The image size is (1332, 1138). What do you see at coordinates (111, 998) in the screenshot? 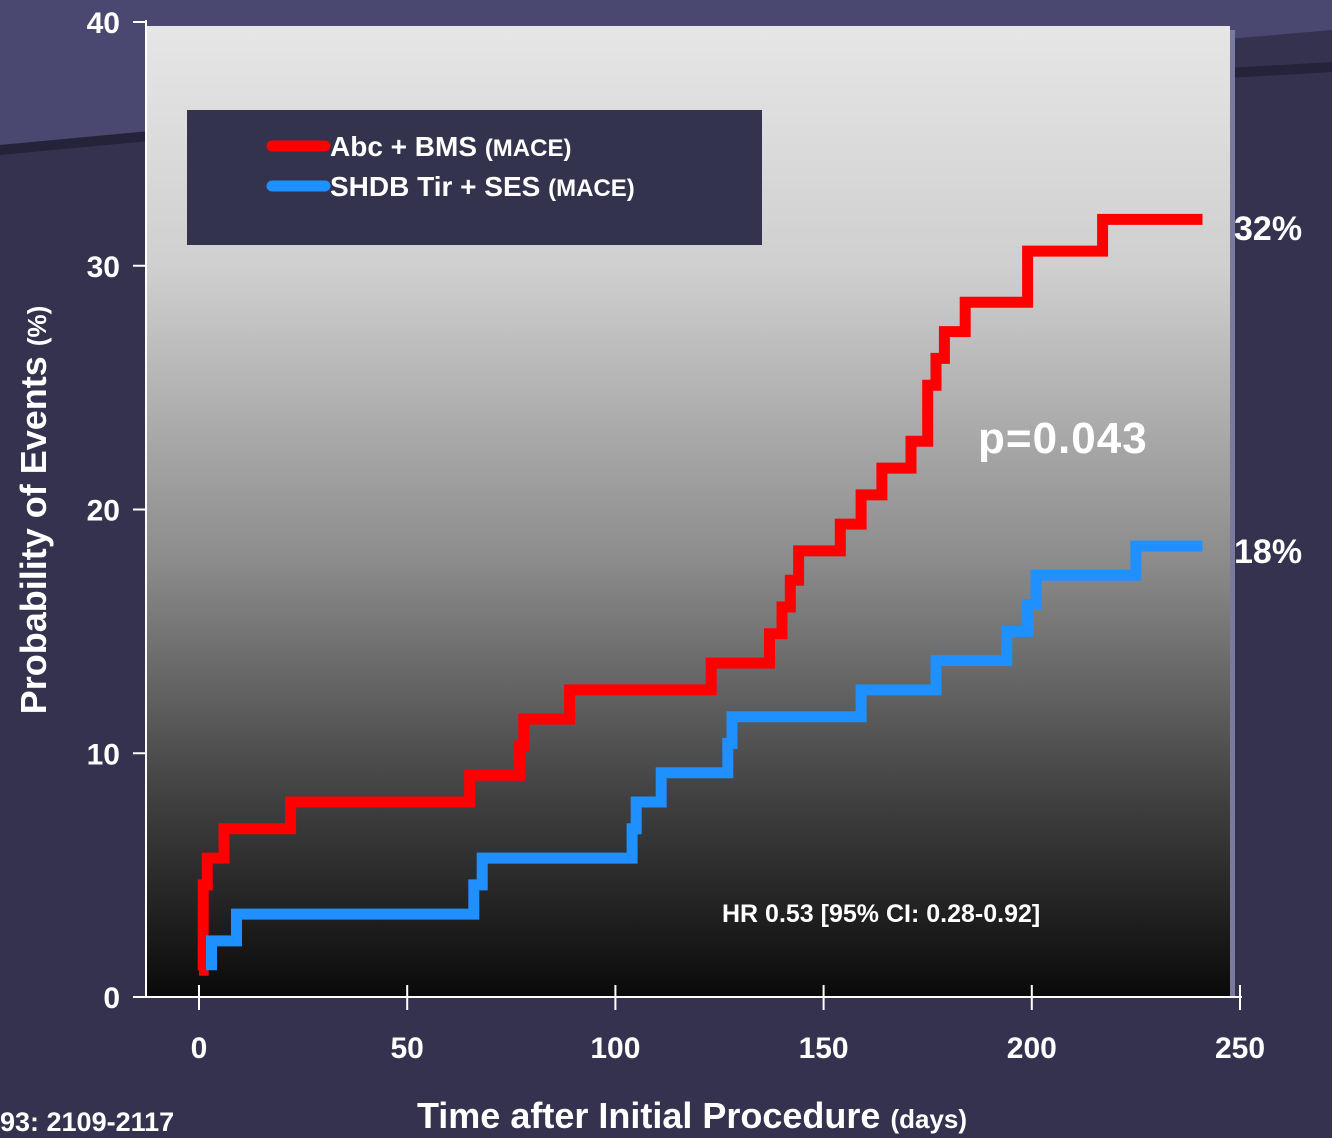
I see `y-tick-label: 0` at bounding box center [111, 998].